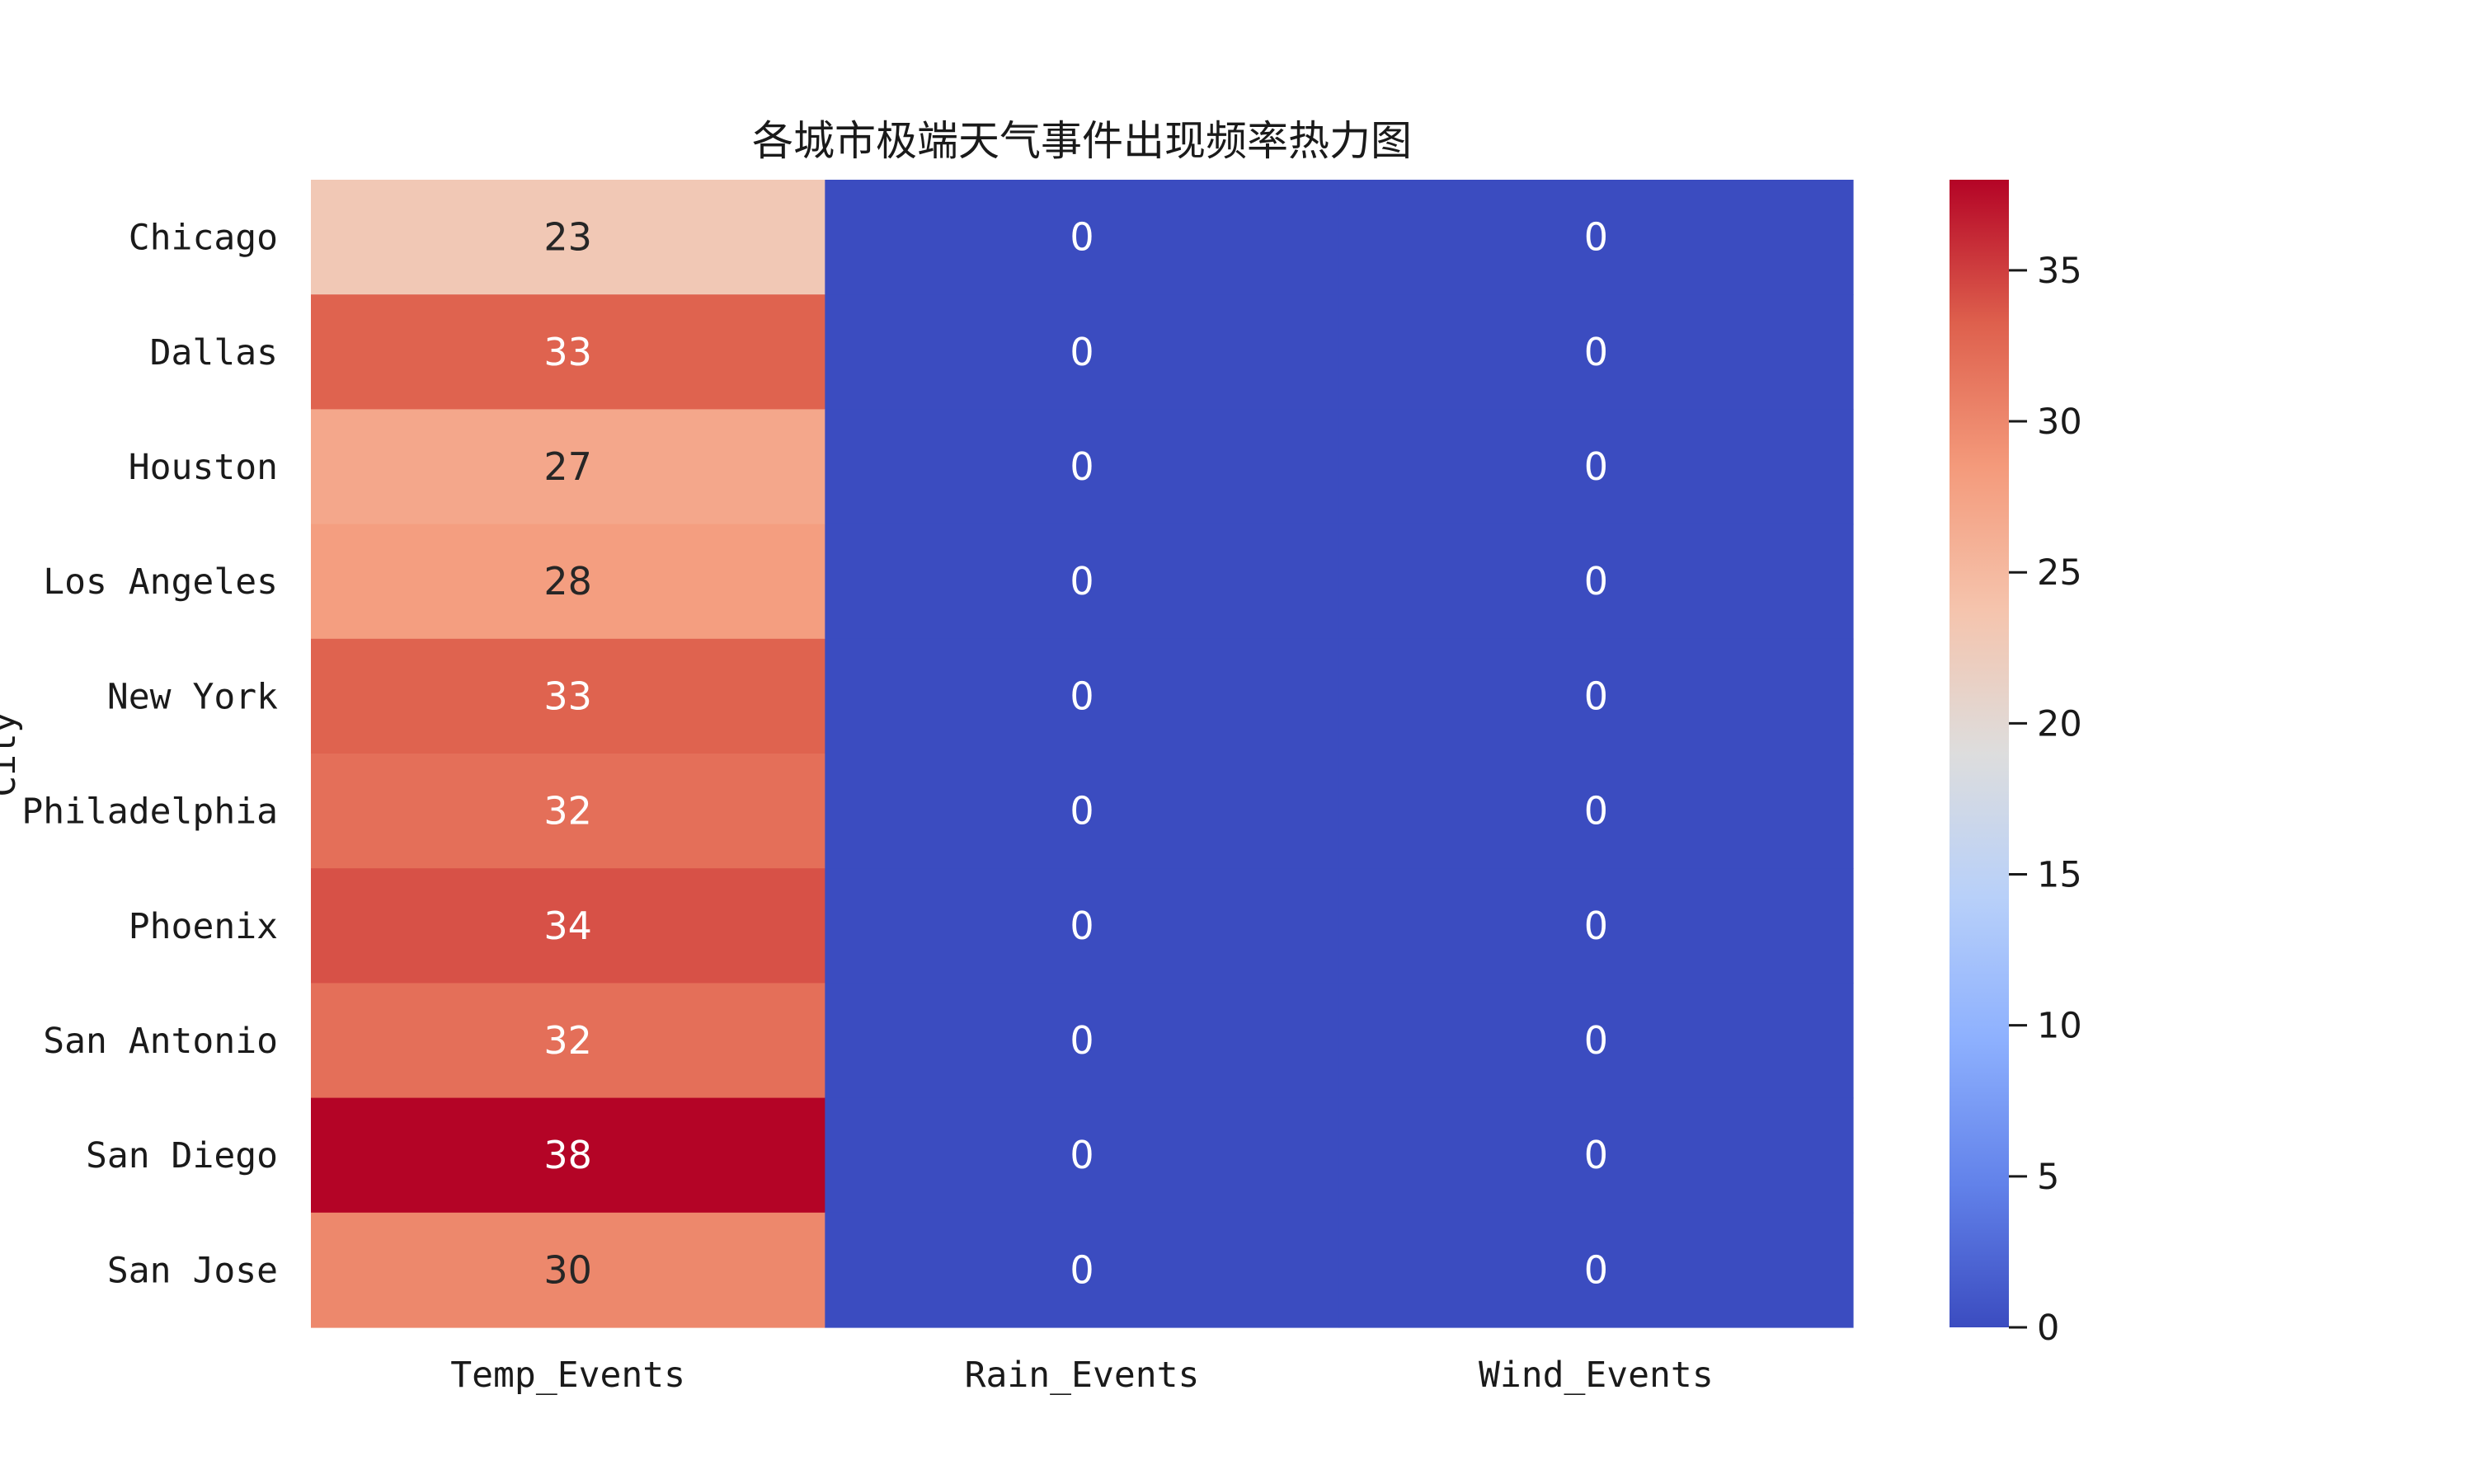 This screenshot has height=1484, width=2474. Describe the element at coordinates (192, 1270) in the screenshot. I see `row-tick-label: San Jose` at that location.